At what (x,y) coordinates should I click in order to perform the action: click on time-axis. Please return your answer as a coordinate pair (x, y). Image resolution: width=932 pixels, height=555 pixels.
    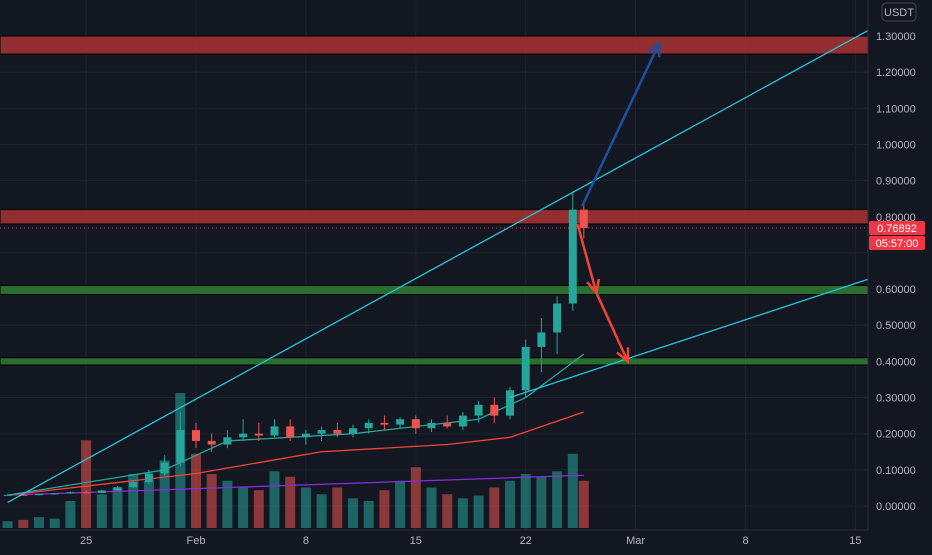
    Looking at the image, I should click on (466, 540).